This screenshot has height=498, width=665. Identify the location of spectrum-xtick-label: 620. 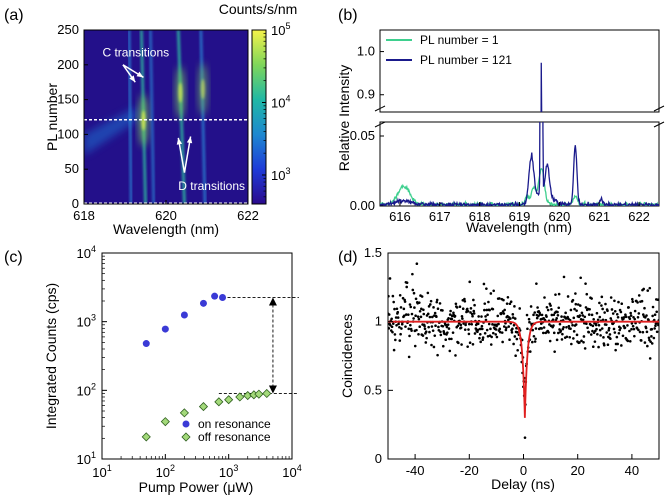
(560, 216).